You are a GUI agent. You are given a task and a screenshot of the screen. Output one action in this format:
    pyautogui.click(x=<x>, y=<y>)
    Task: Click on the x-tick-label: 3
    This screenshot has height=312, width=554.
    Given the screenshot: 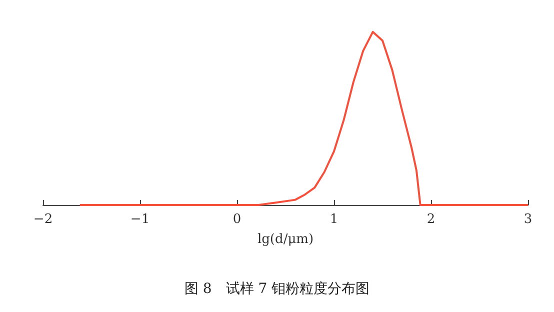 What is the action you would take?
    pyautogui.click(x=528, y=219)
    